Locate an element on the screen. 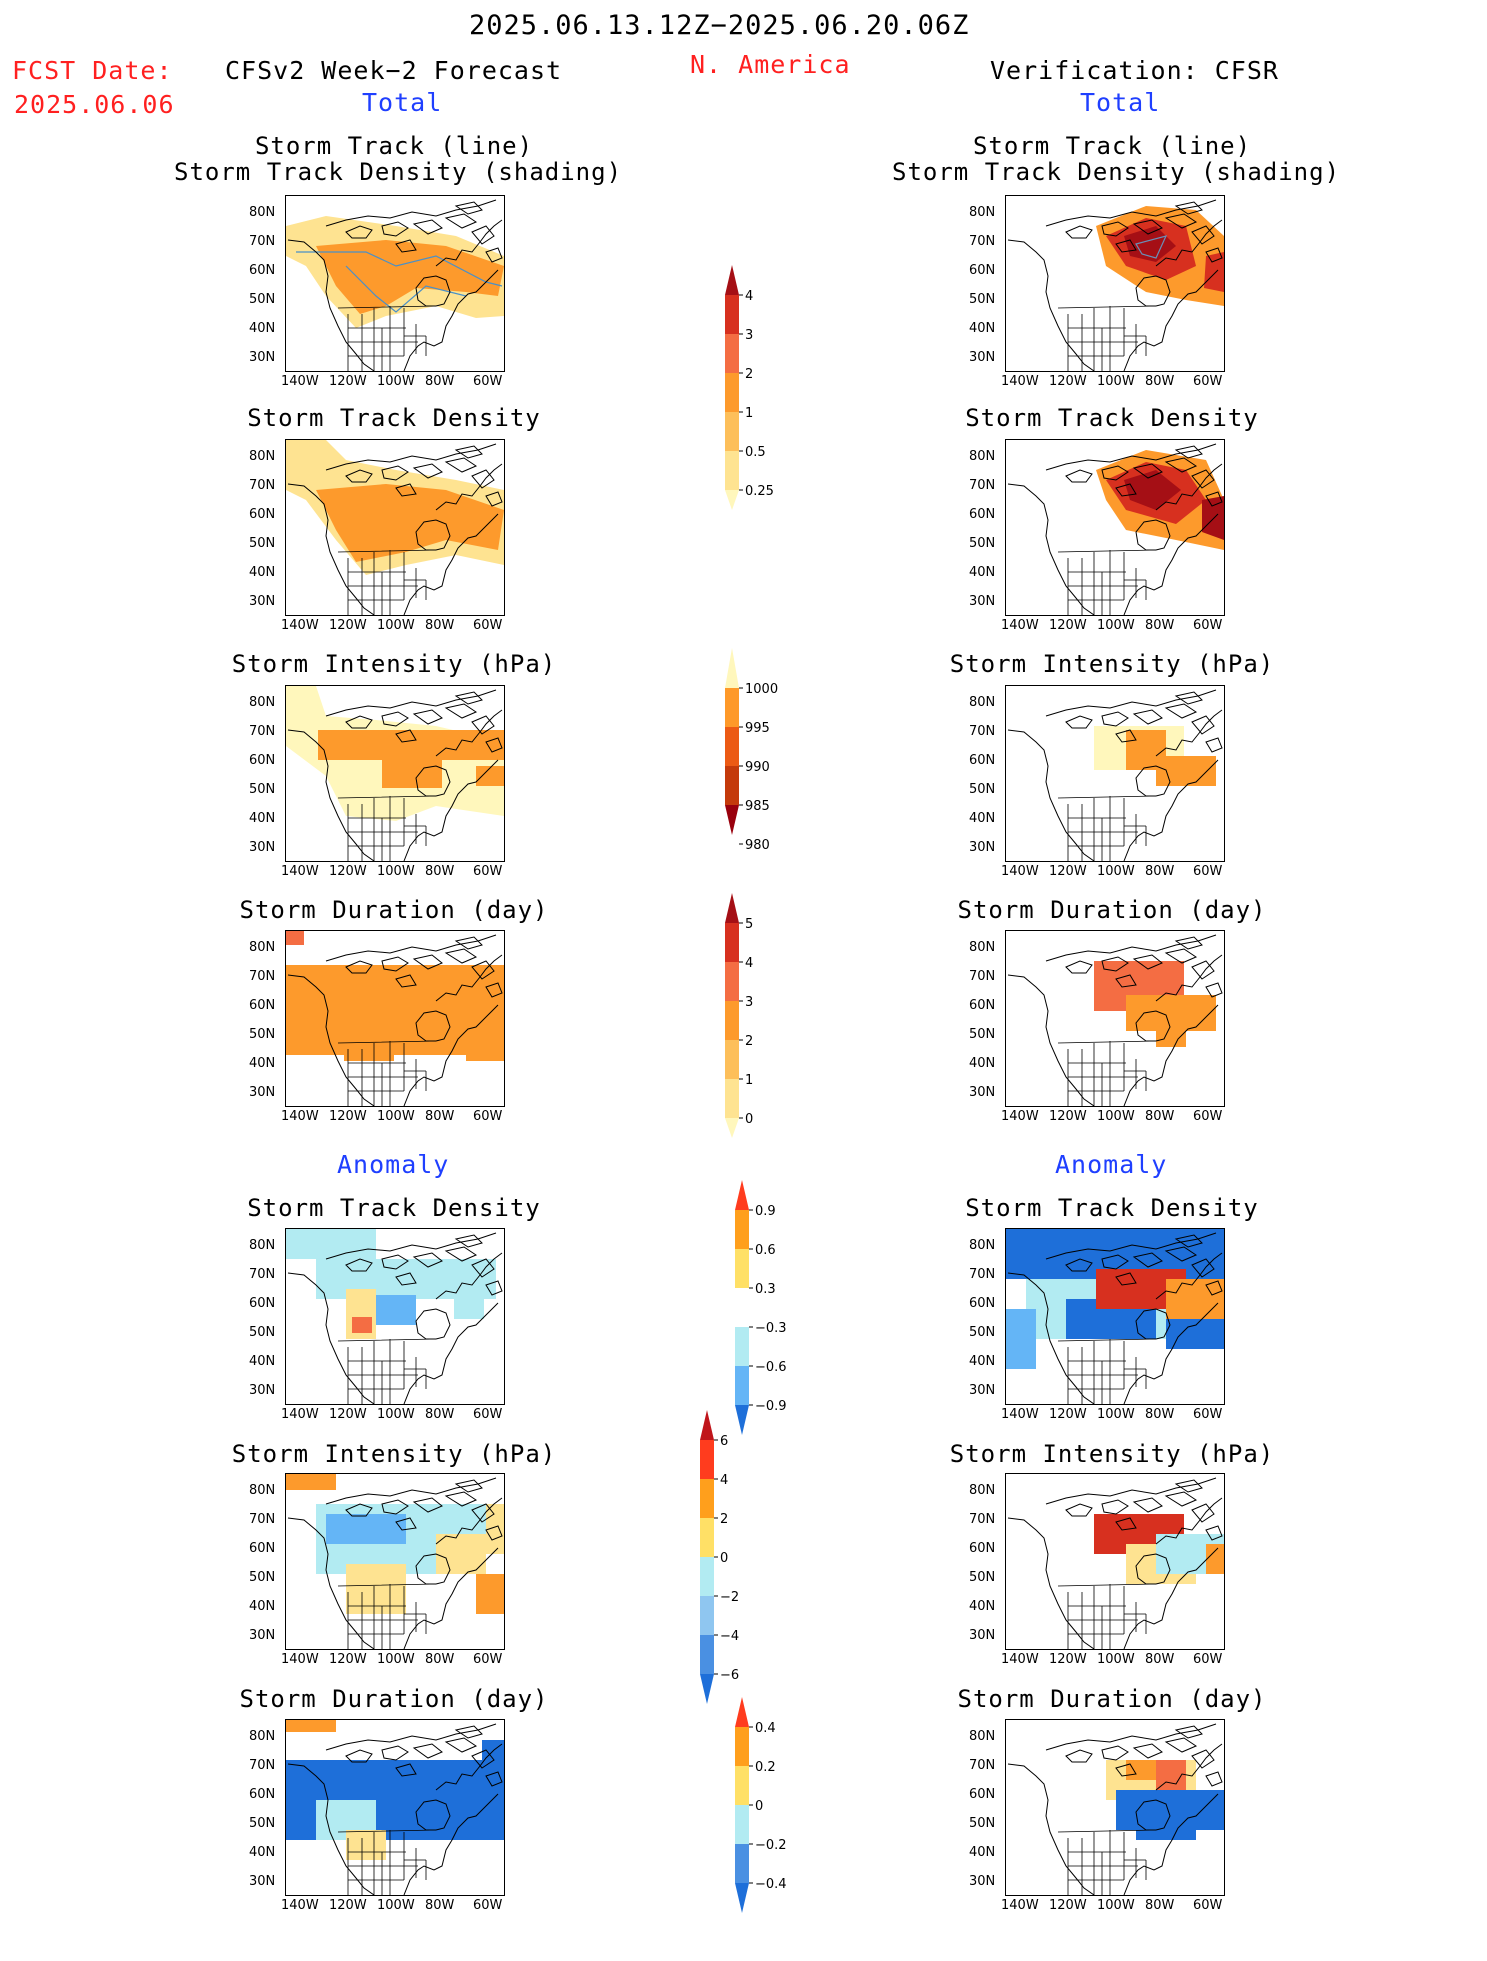  map-panel-l1 is located at coordinates (395, 283).